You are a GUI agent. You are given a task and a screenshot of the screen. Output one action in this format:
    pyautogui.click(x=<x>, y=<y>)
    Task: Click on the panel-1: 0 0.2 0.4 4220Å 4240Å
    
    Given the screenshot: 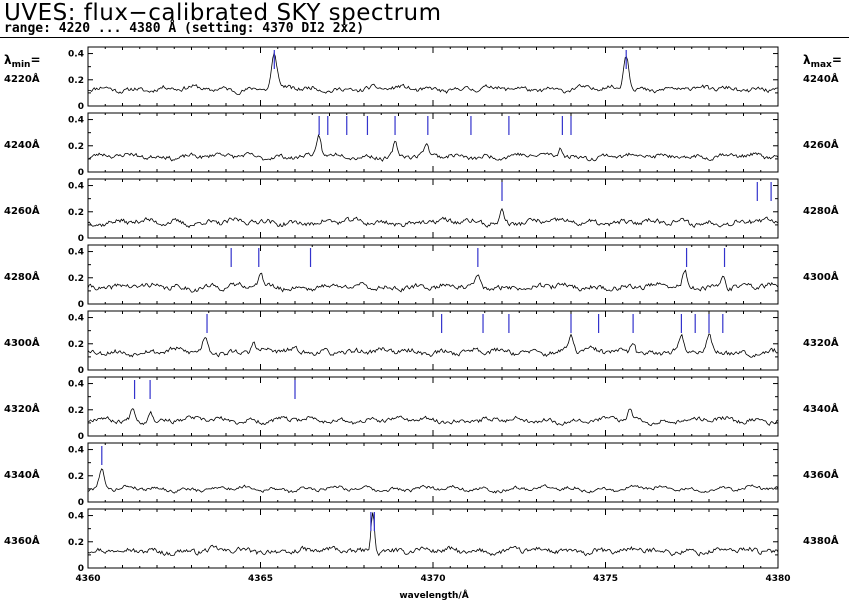 What is the action you would take?
    pyautogui.click(x=421, y=79)
    